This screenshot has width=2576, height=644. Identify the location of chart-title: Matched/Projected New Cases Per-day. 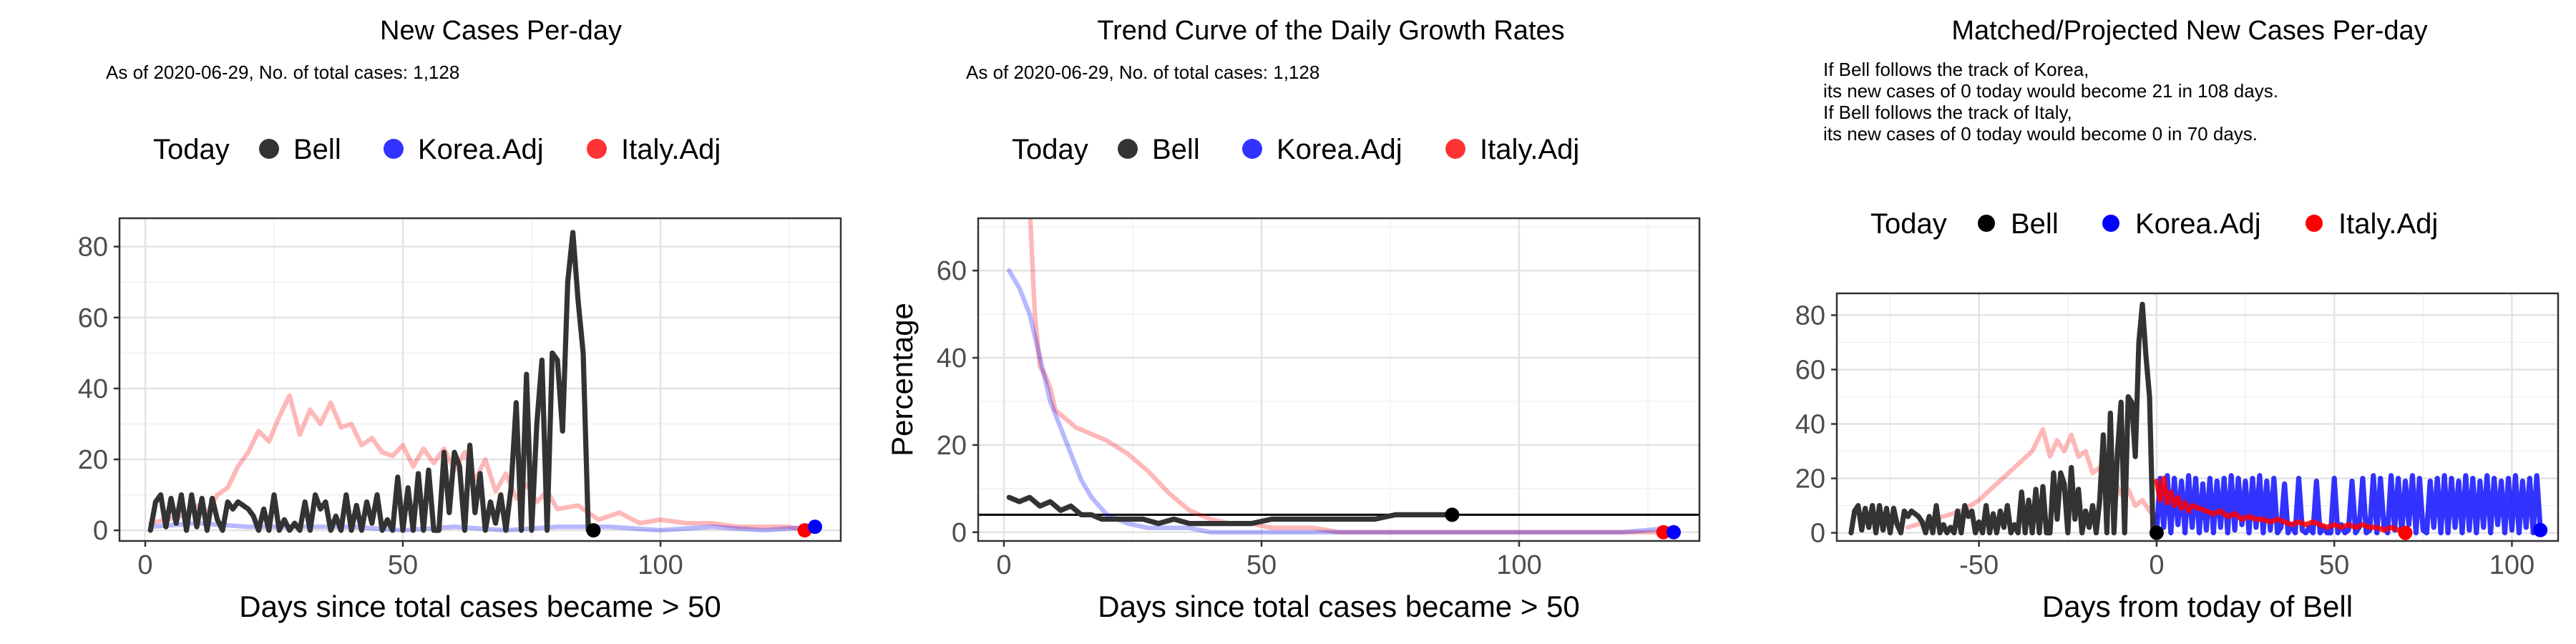
(2189, 31).